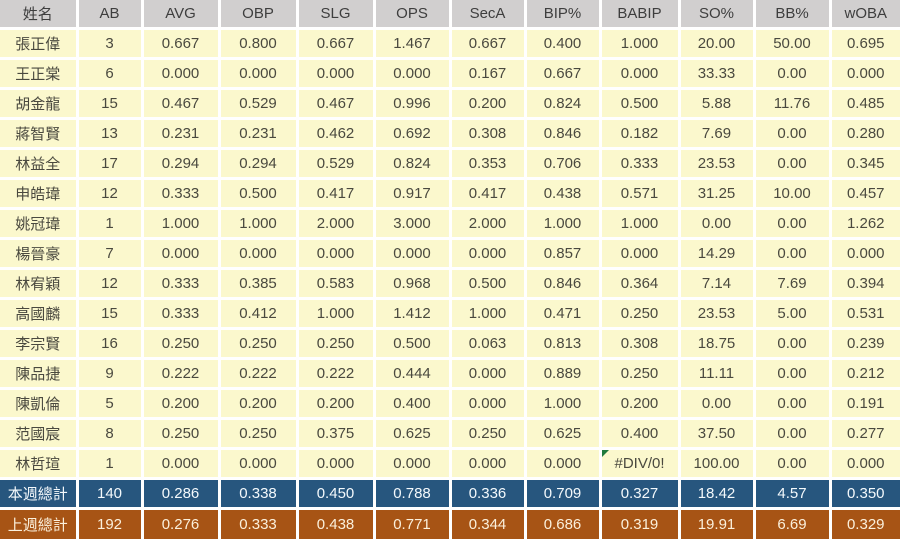  I want to click on stat-cell: 18.75, so click(717, 344).